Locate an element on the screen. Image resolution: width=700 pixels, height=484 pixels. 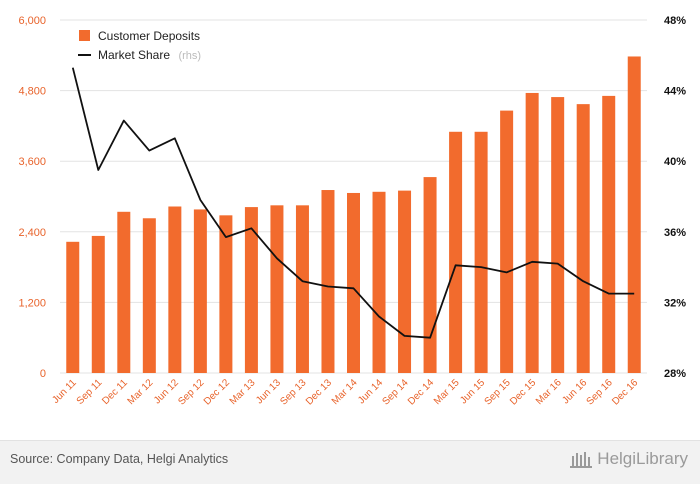
x-tick-label: Dec 12 is located at coordinates (217, 392).